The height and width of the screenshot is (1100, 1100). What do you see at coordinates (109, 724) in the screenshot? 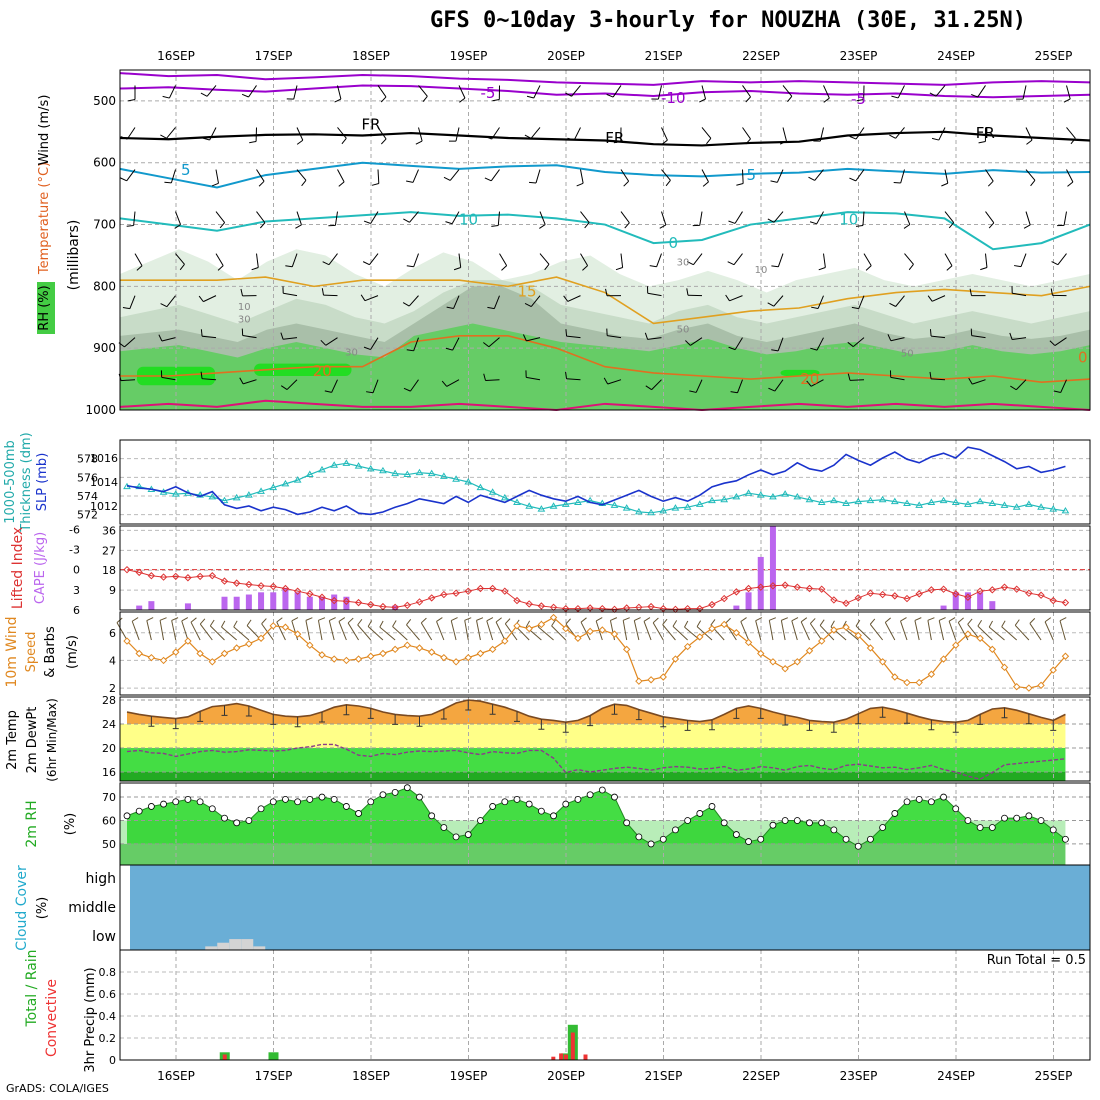
I see `temp-tick-label: 24` at bounding box center [109, 724].